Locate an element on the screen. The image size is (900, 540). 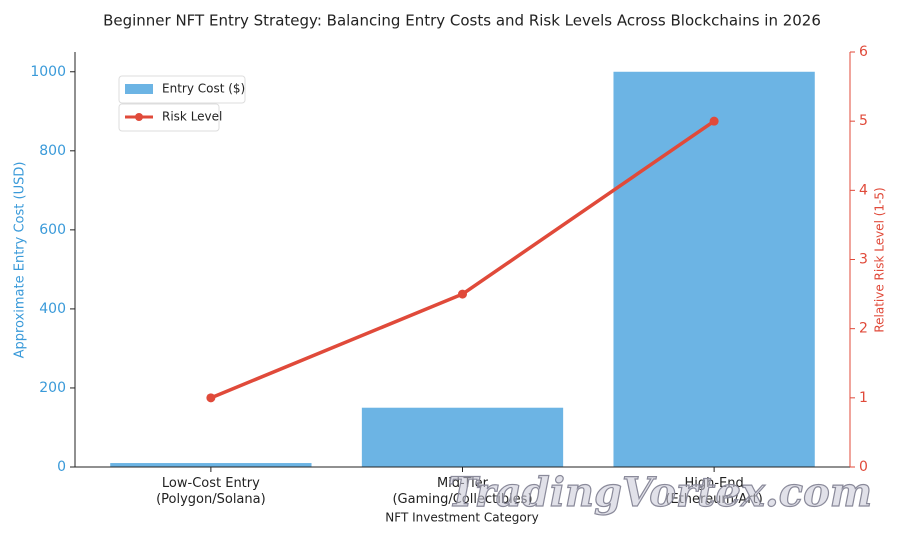
x-tick-label: Mid-Tier (Gaming/Collectibles) is located at coordinates (462, 491).